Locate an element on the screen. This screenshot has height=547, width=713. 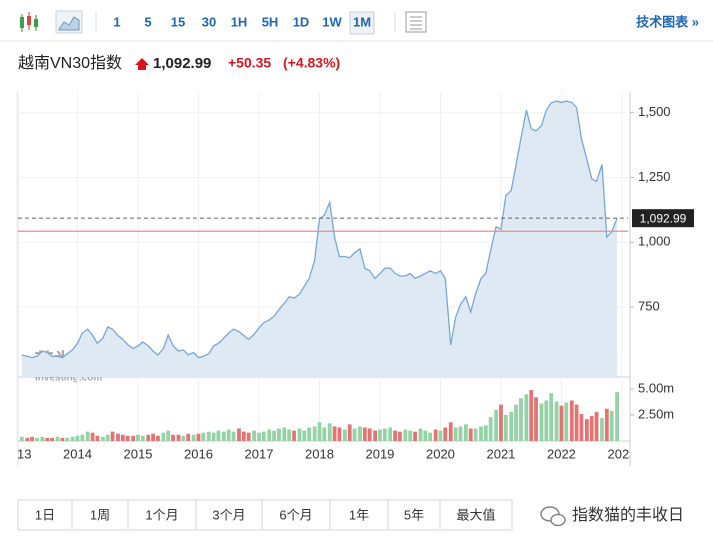
interval-active is located at coordinates (362, 23).